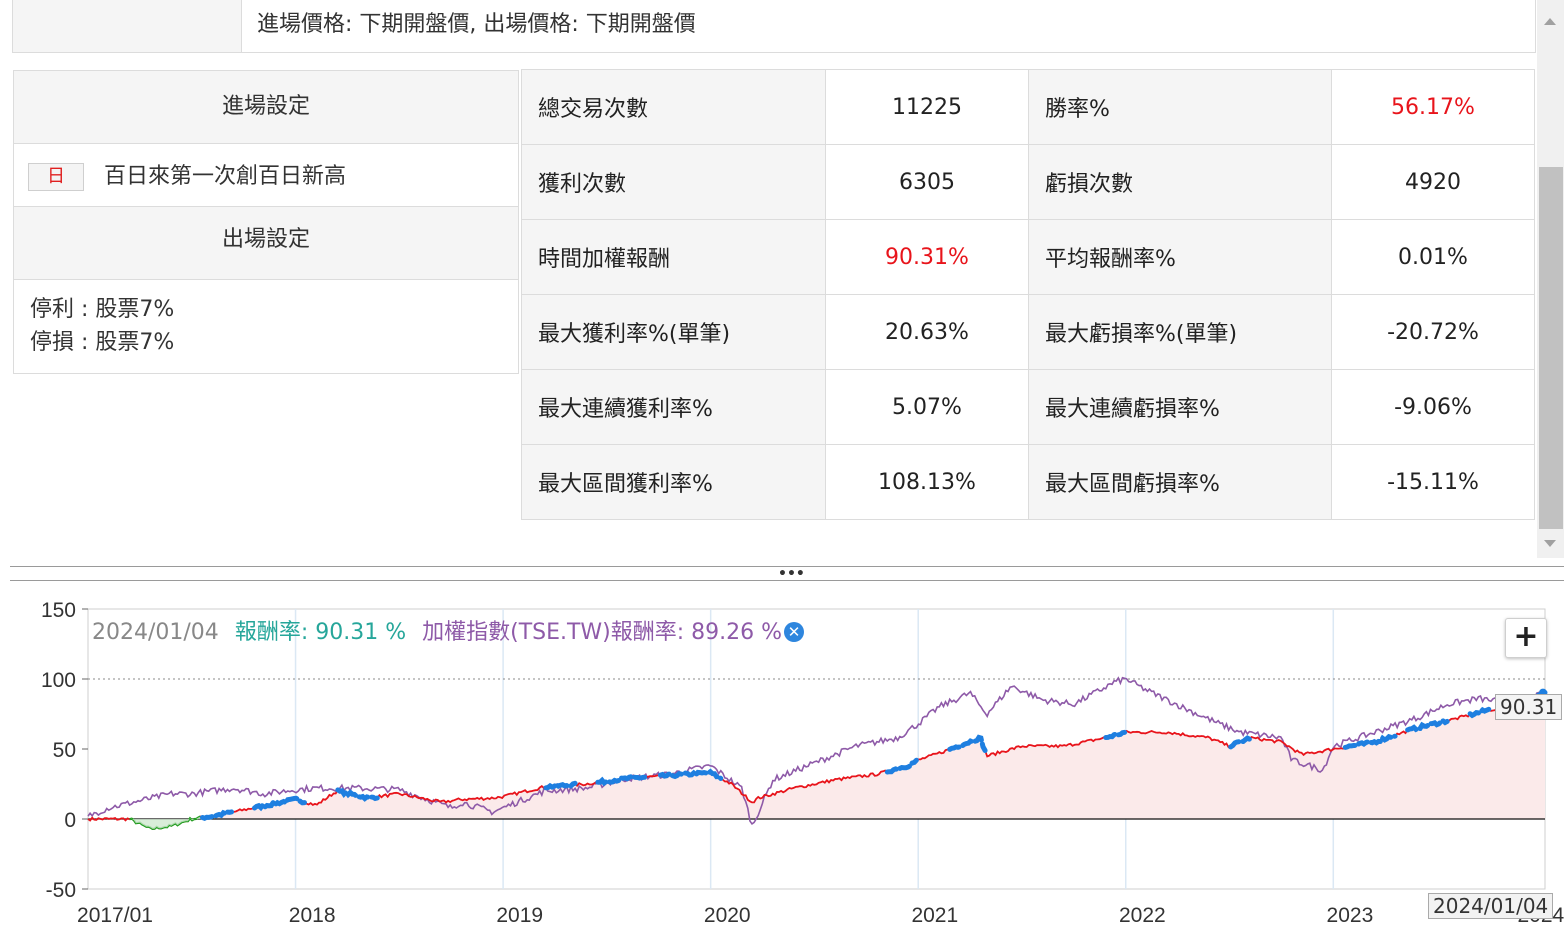 The height and width of the screenshot is (931, 1566). Describe the element at coordinates (1142, 915) in the screenshot. I see `x-tick-label: 2022` at that location.